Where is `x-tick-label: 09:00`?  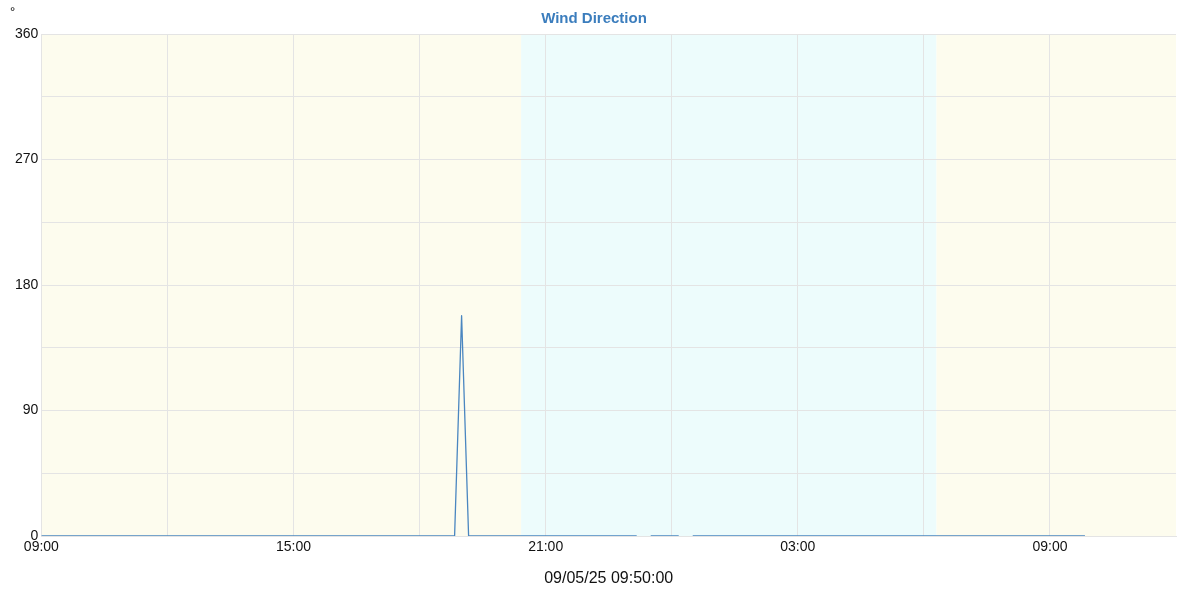 x-tick-label: 09:00 is located at coordinates (1050, 546).